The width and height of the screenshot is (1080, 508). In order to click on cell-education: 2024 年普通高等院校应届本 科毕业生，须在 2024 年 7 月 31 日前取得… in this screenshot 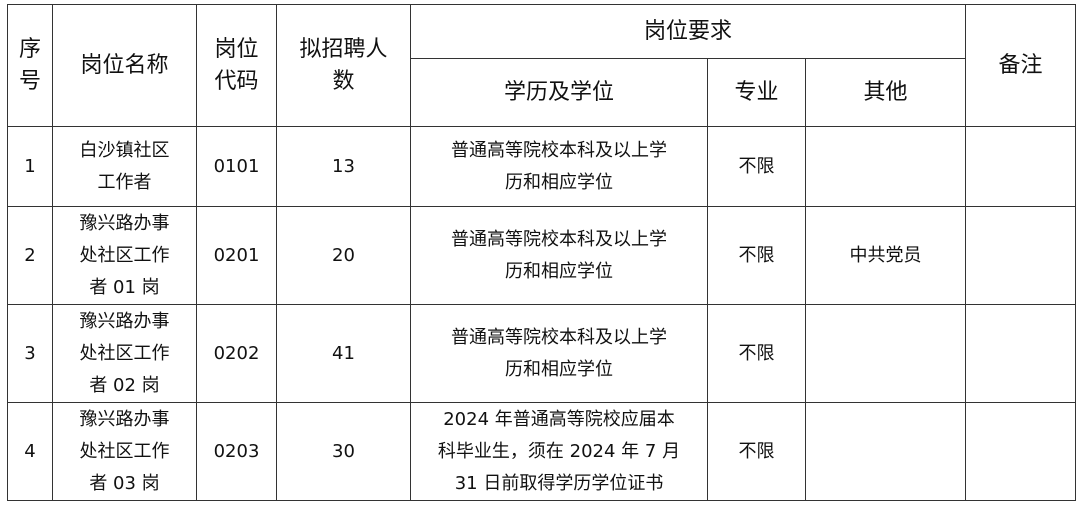, I will do `click(559, 451)`.